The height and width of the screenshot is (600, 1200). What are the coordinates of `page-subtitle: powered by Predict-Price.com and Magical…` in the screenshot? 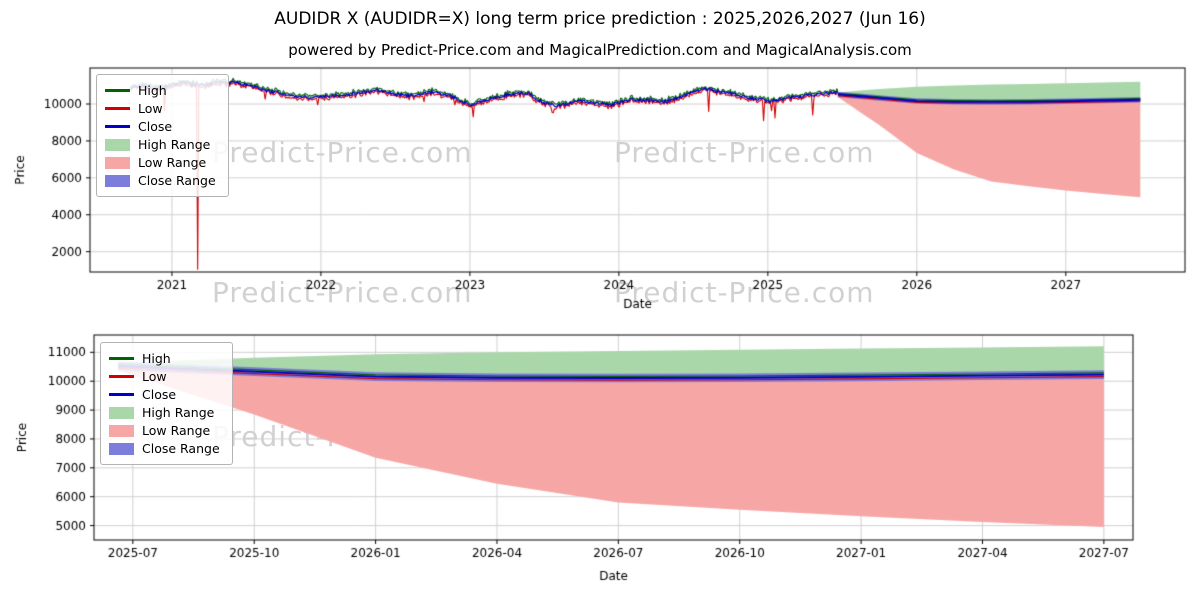 It's located at (600, 50).